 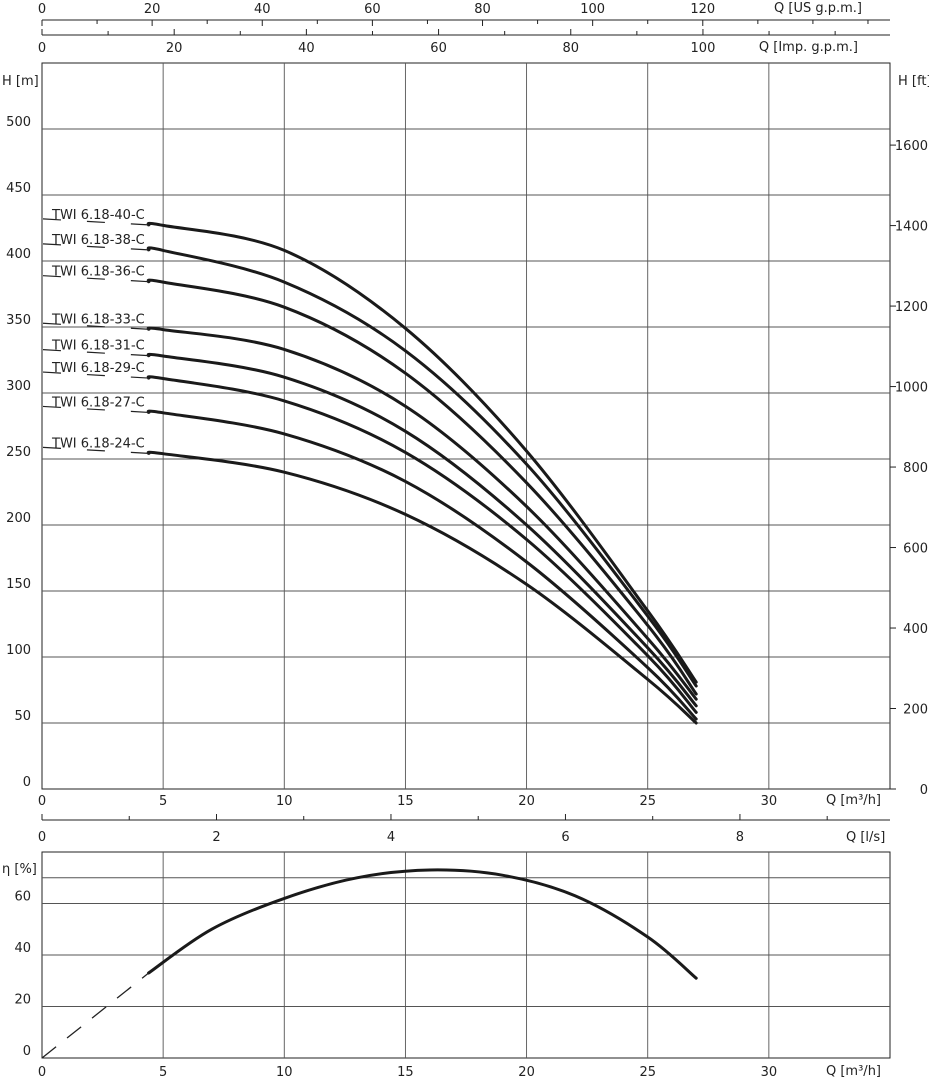 I want to click on head-x-axis-ticks: 0 5 10 15 20 25 30, so click(x=407, y=801).